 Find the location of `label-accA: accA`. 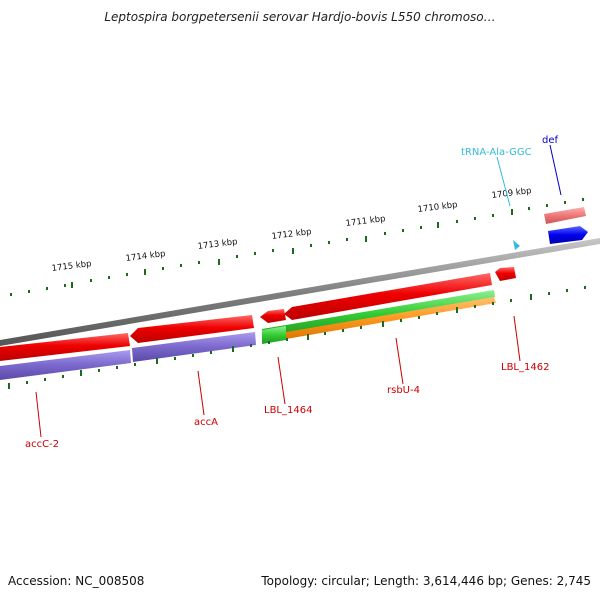

label-accA: accA is located at coordinates (206, 422).